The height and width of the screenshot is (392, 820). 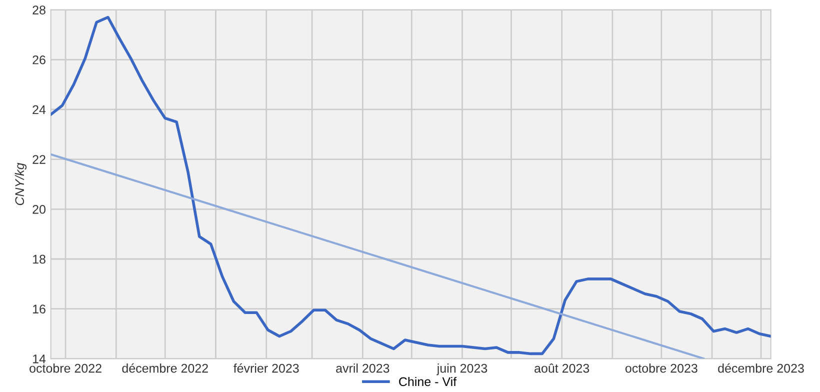 I want to click on x-tick-label: octobre 2022, so click(x=66, y=368).